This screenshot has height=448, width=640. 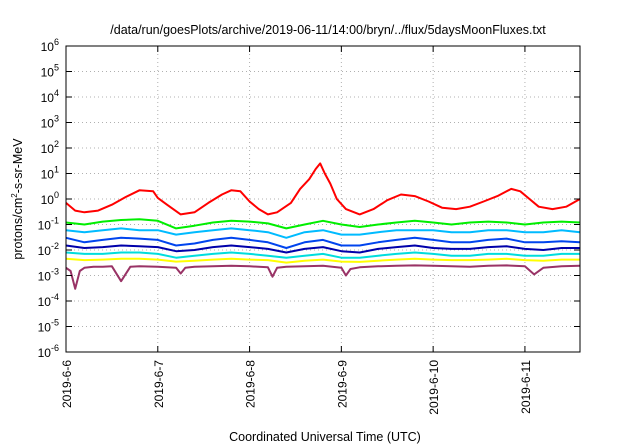 What do you see at coordinates (50, 122) in the screenshot?
I see `y-tick-label: 10³` at bounding box center [50, 122].